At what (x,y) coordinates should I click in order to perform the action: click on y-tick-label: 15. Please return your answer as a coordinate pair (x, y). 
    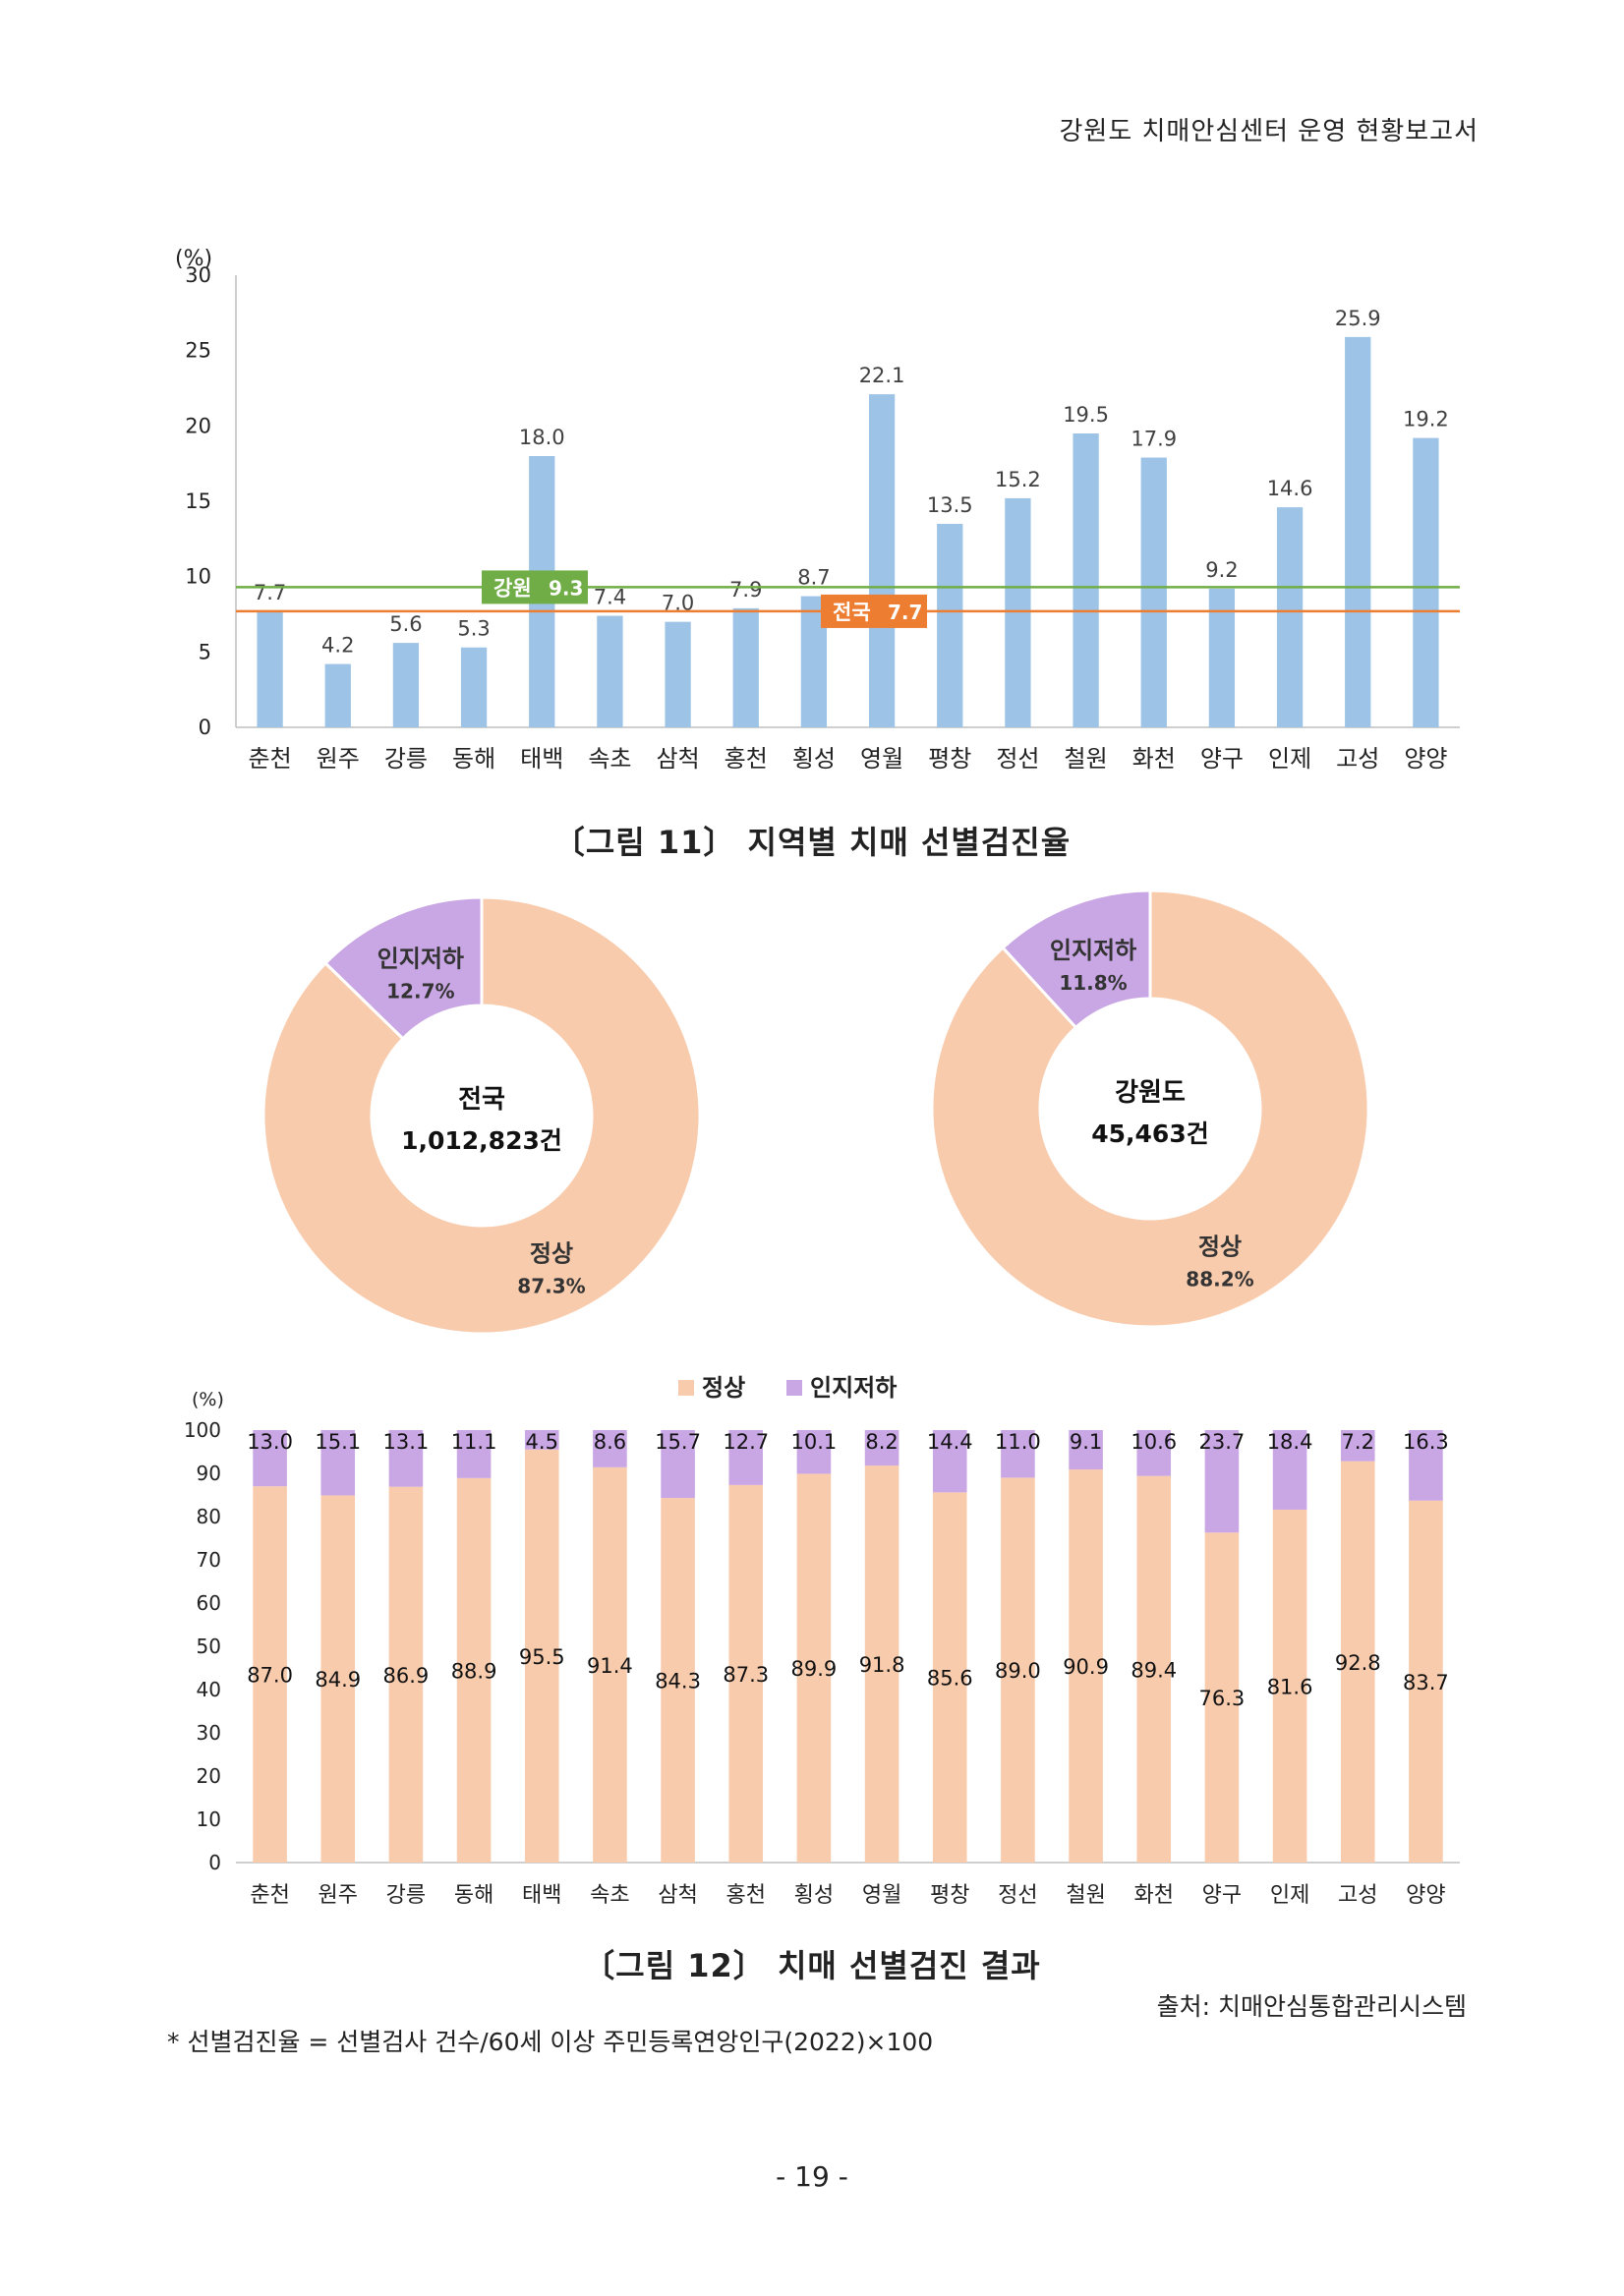
    Looking at the image, I should click on (198, 501).